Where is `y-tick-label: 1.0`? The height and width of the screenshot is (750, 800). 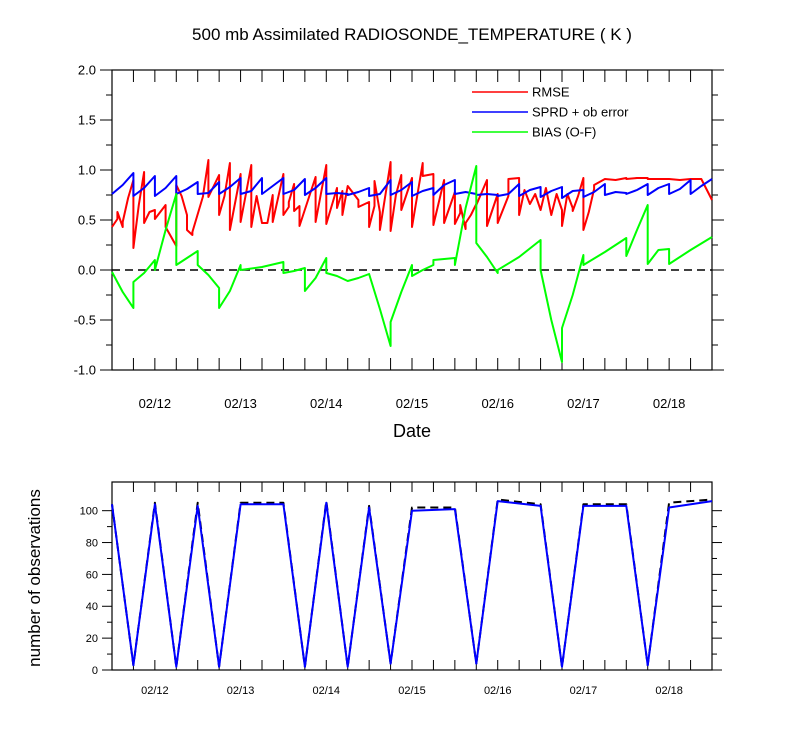 y-tick-label: 1.0 is located at coordinates (87, 170).